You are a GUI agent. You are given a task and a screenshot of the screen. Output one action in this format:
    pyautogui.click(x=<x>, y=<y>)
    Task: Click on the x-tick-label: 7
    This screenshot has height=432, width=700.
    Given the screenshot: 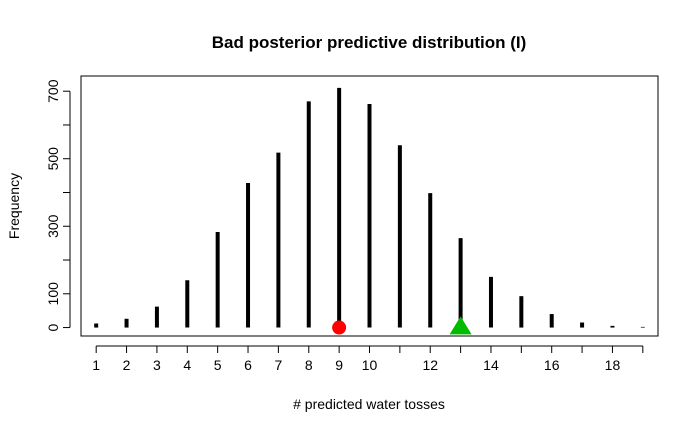 What is the action you would take?
    pyautogui.click(x=278, y=365)
    